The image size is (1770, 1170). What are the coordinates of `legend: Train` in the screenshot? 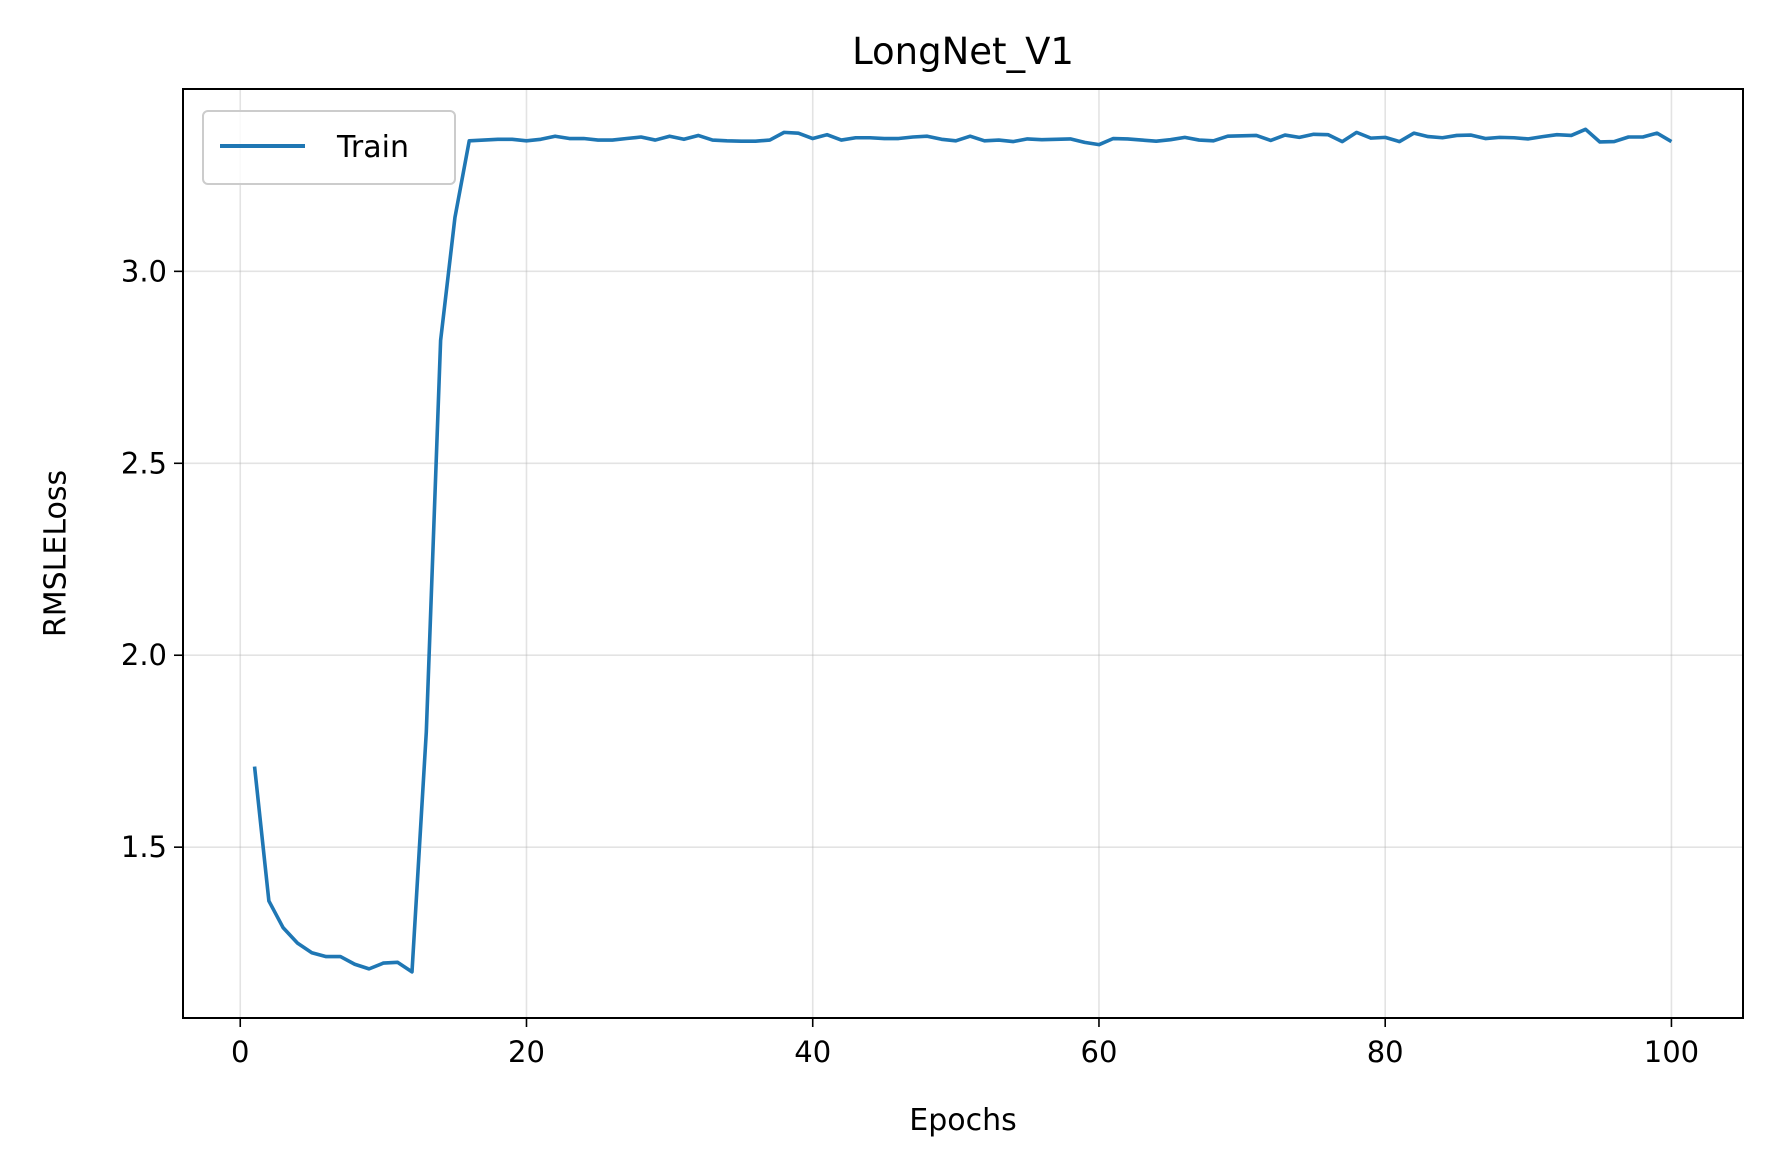 It's located at (329, 147).